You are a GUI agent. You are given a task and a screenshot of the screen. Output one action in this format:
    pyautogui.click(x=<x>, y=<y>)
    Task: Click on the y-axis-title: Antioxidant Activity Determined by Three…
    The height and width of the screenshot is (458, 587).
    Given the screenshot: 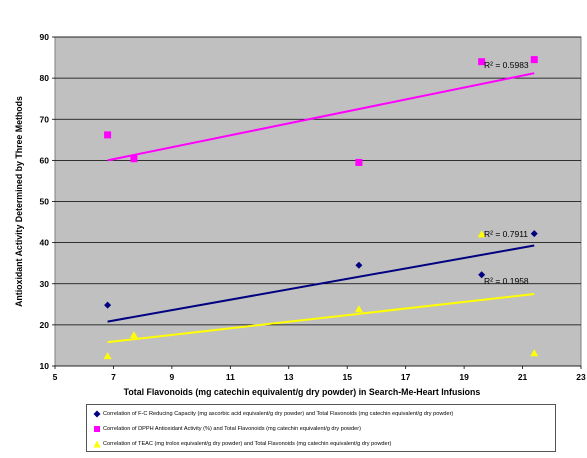 What is the action you would take?
    pyautogui.click(x=19, y=201)
    